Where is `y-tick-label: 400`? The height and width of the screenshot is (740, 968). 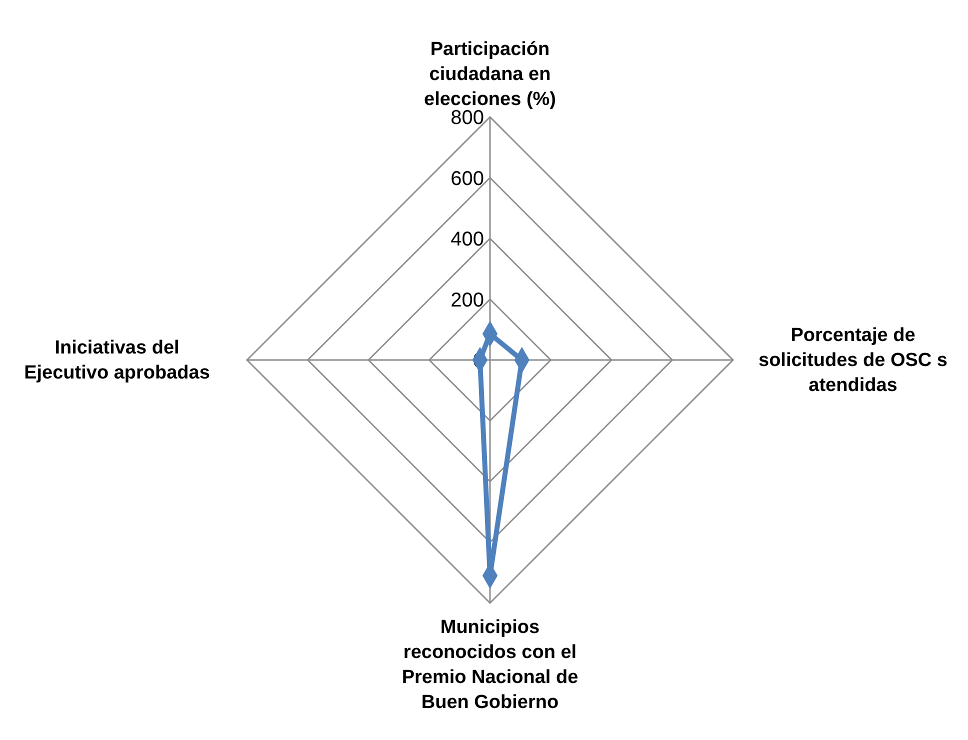
y-tick-label: 400 is located at coordinates (467, 239).